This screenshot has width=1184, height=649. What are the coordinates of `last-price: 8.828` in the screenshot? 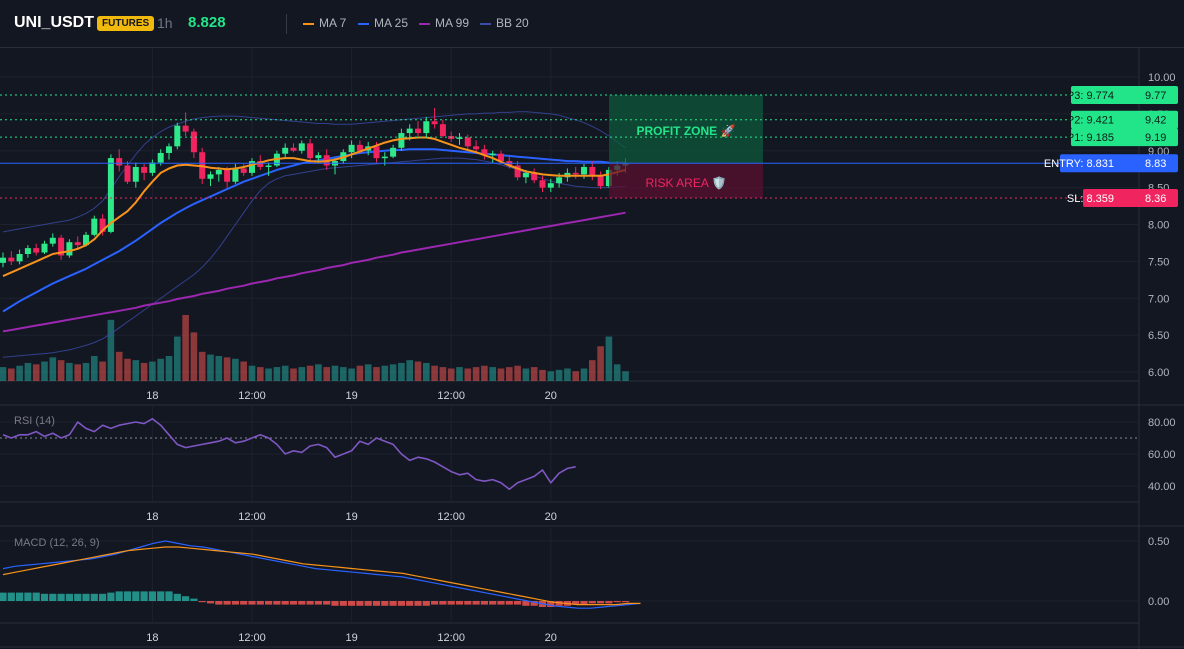 It's located at (207, 22).